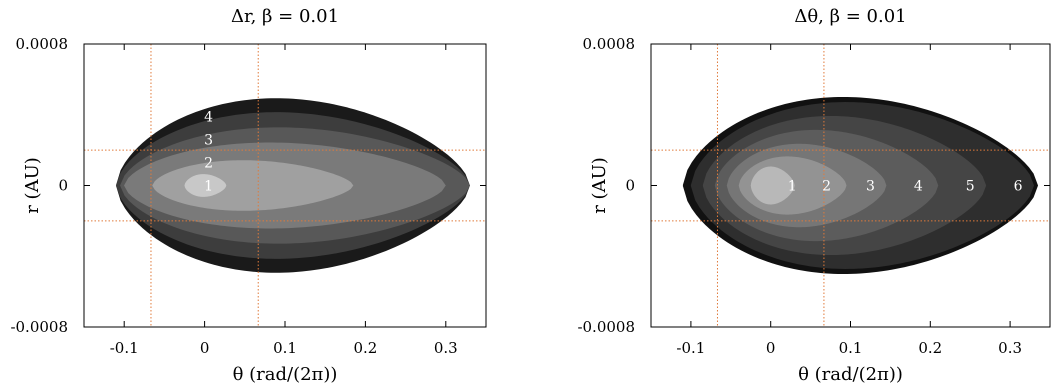  I want to click on chart-title: Δθ, β = 0.01, so click(850, 16).